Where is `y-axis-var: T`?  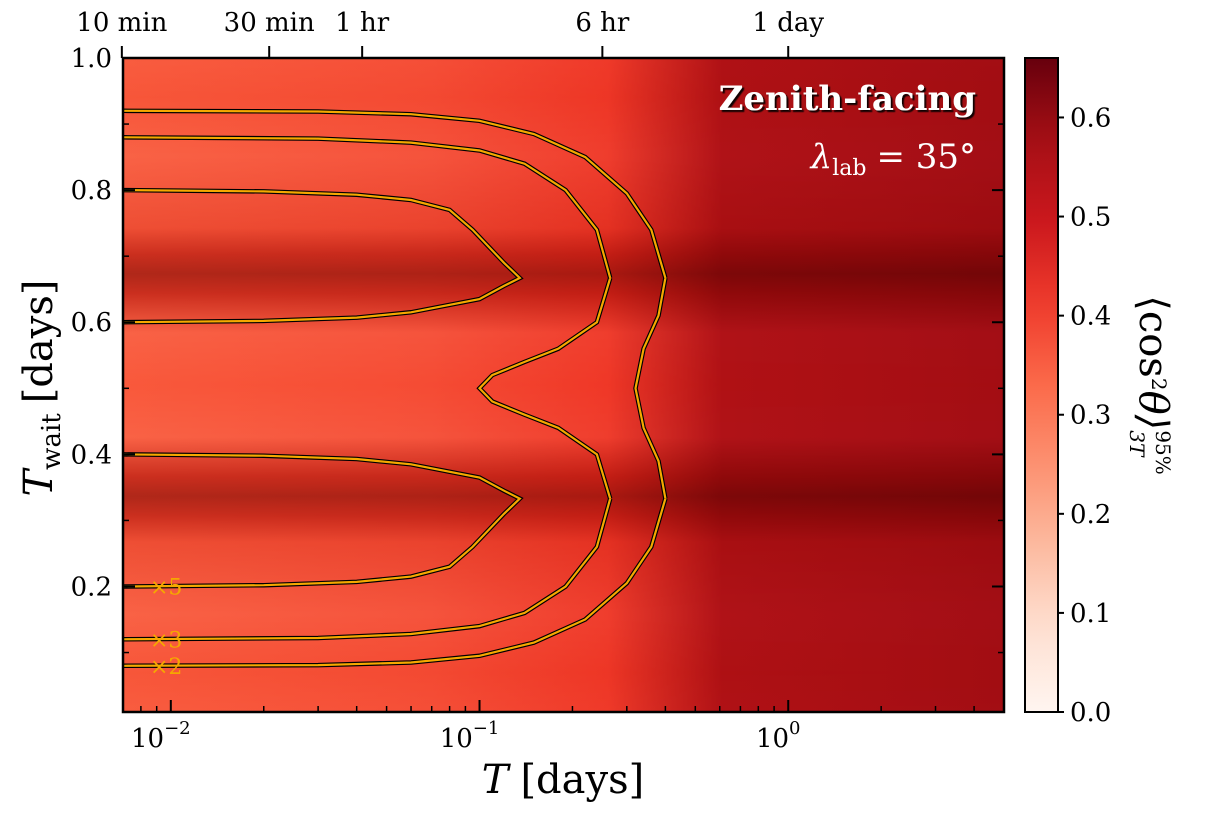 y-axis-var: T is located at coordinates (39, 482).